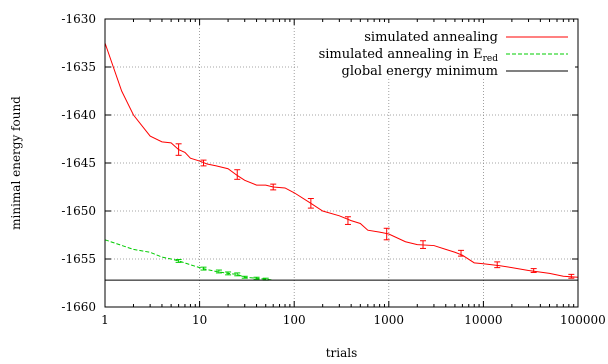  What do you see at coordinates (78, 163) in the screenshot?
I see `y-tick-label: -1645` at bounding box center [78, 163].